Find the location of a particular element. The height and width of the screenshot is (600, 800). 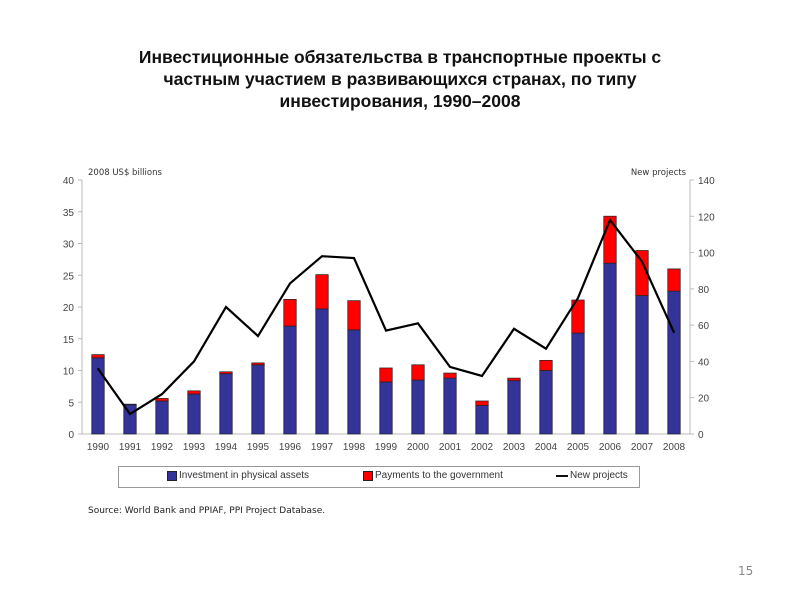

bar-payments-2002 is located at coordinates (482, 403).